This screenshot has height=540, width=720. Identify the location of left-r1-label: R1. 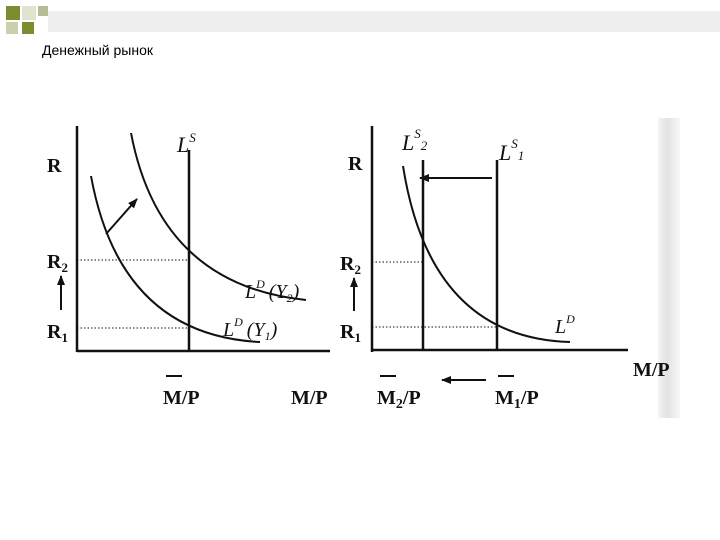
(57, 333).